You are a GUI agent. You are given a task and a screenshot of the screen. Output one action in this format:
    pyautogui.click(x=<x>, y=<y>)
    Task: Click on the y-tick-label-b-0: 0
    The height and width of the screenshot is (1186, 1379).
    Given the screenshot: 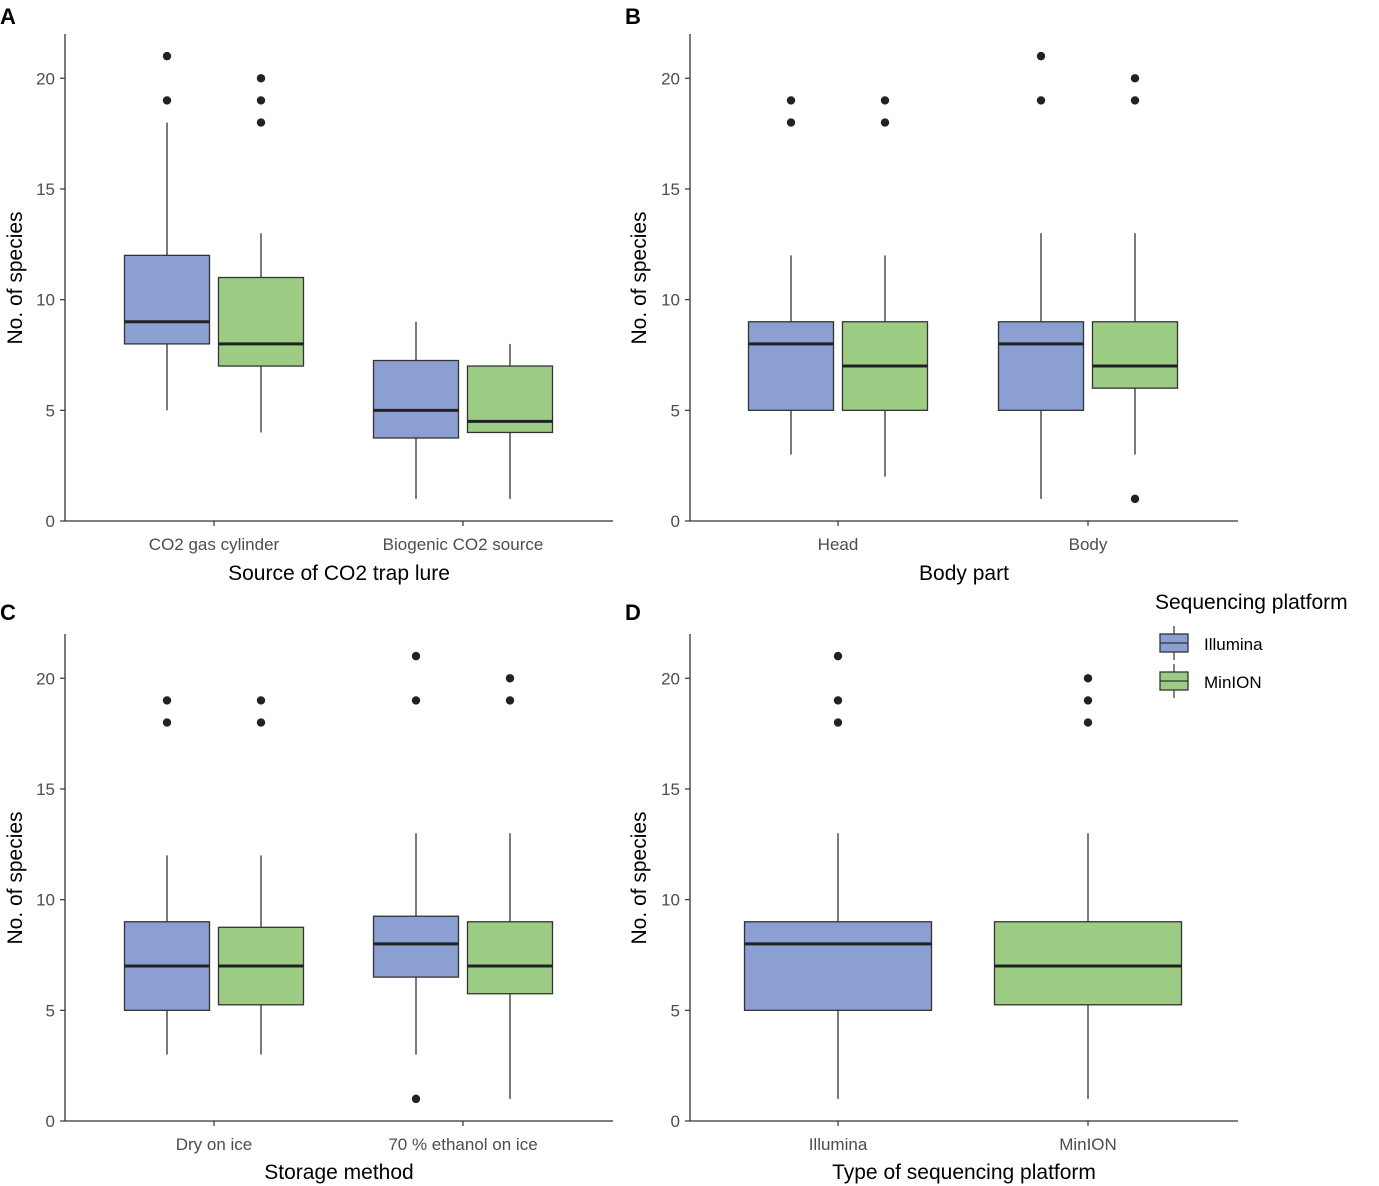 What is the action you would take?
    pyautogui.click(x=675, y=521)
    